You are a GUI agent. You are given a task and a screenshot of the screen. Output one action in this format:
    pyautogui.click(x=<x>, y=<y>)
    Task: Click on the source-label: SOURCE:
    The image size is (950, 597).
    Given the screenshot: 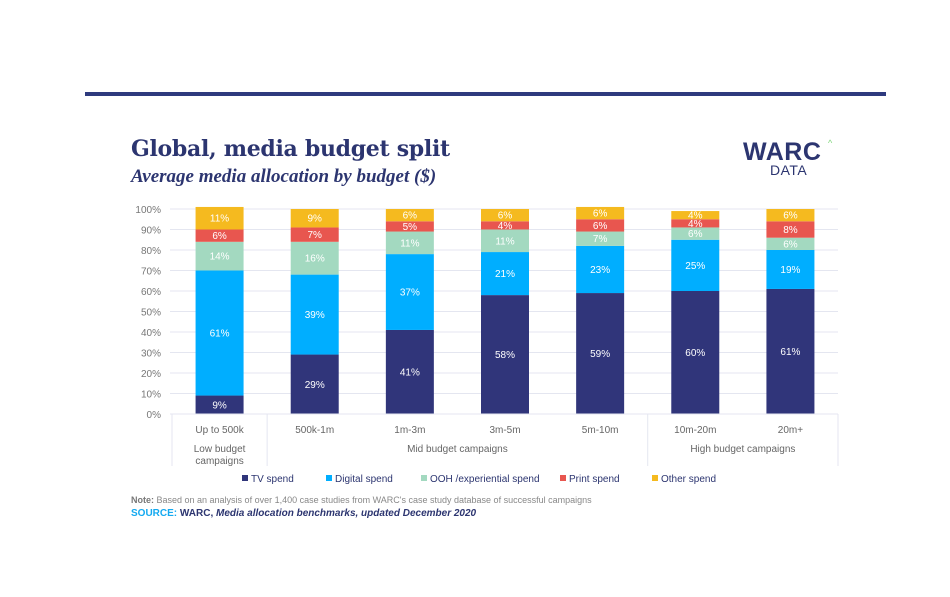 What is the action you would take?
    pyautogui.click(x=154, y=513)
    